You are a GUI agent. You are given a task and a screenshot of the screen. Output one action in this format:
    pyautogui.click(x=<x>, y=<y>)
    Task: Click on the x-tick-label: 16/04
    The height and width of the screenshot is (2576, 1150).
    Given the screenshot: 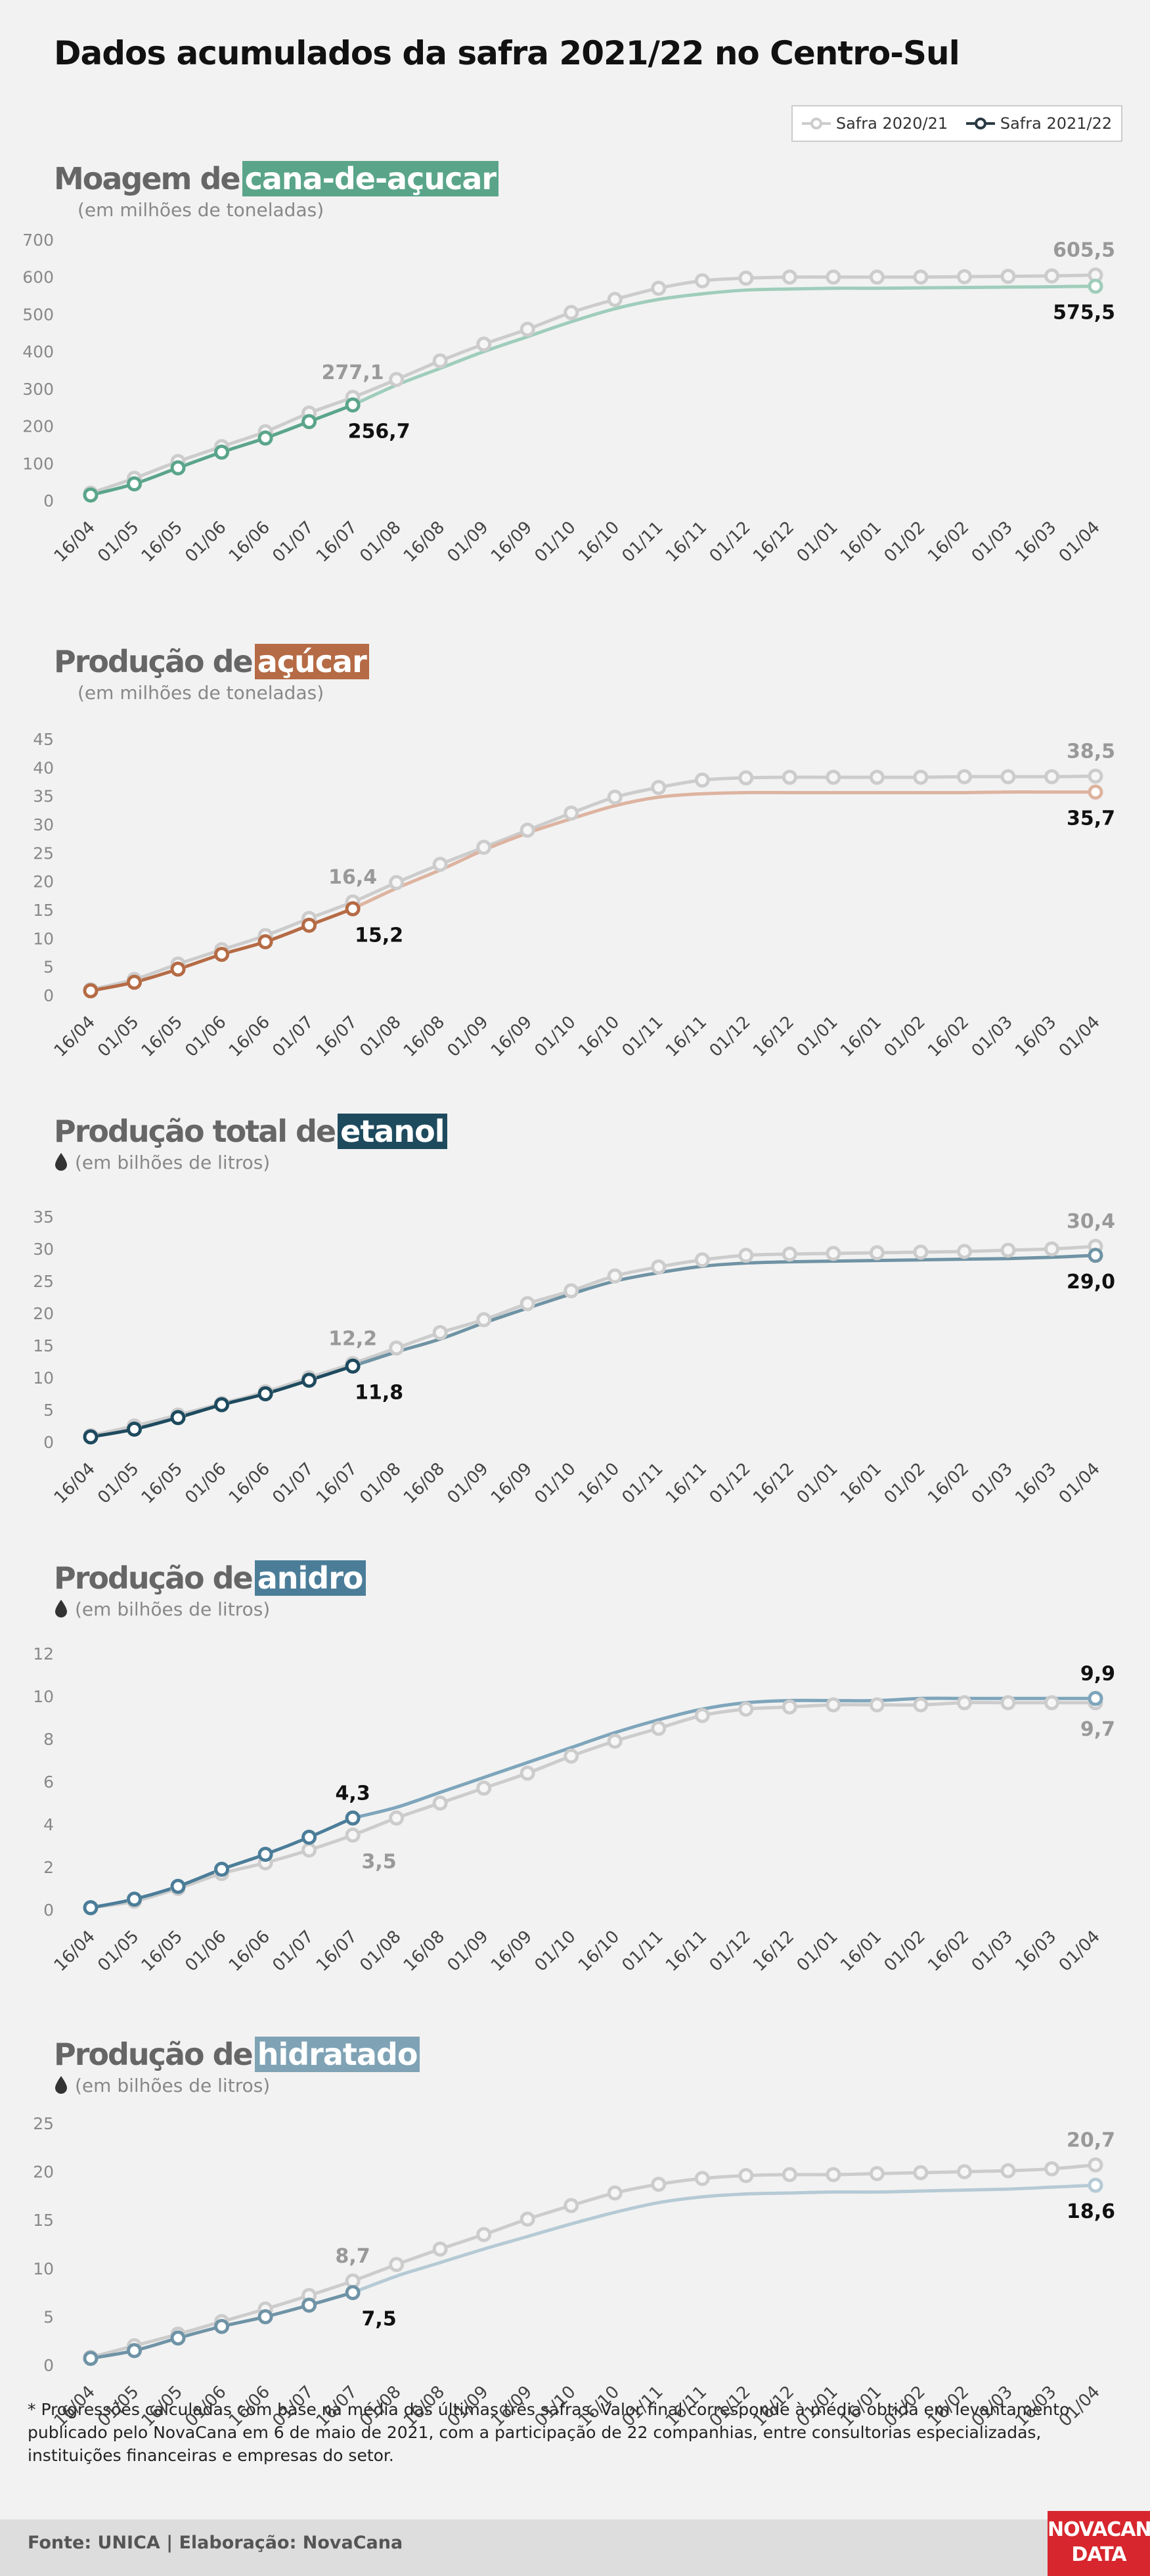 What is the action you would take?
    pyautogui.click(x=75, y=2406)
    